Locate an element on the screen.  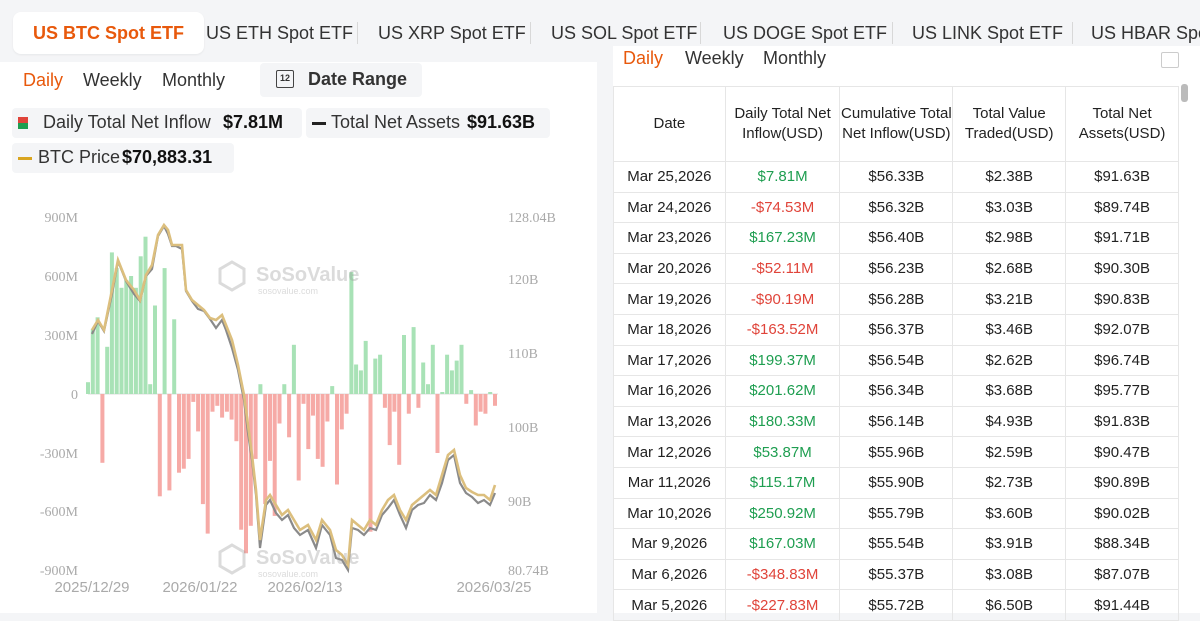
tab-us-eth-spot-etf: US ETH Spot ETF is located at coordinates (280, 33).